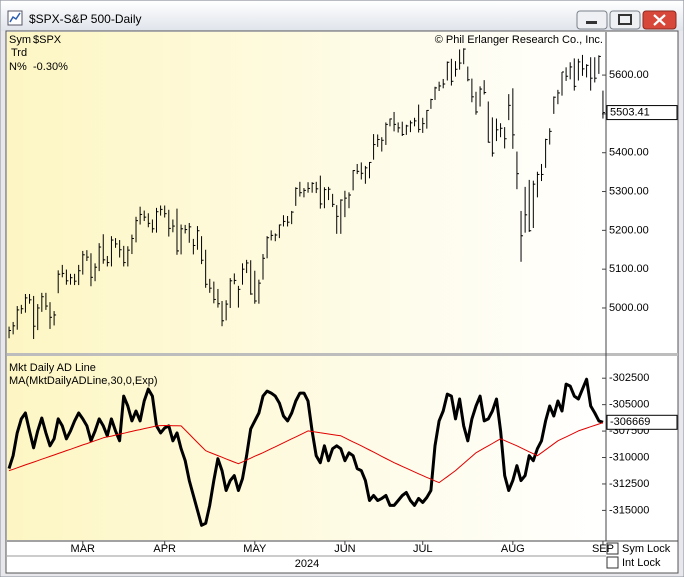 This screenshot has width=684, height=577. Describe the element at coordinates (342, 354) in the screenshot. I see `panel-separator` at that location.